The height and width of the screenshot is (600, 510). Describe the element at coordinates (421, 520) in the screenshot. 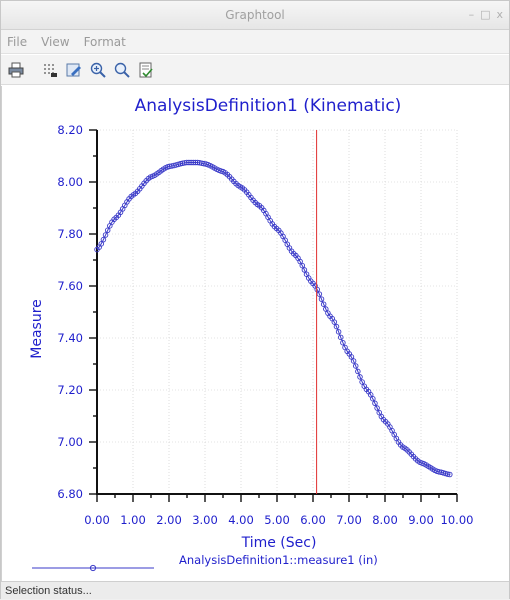

I see `x-tick-label: 9.00` at that location.